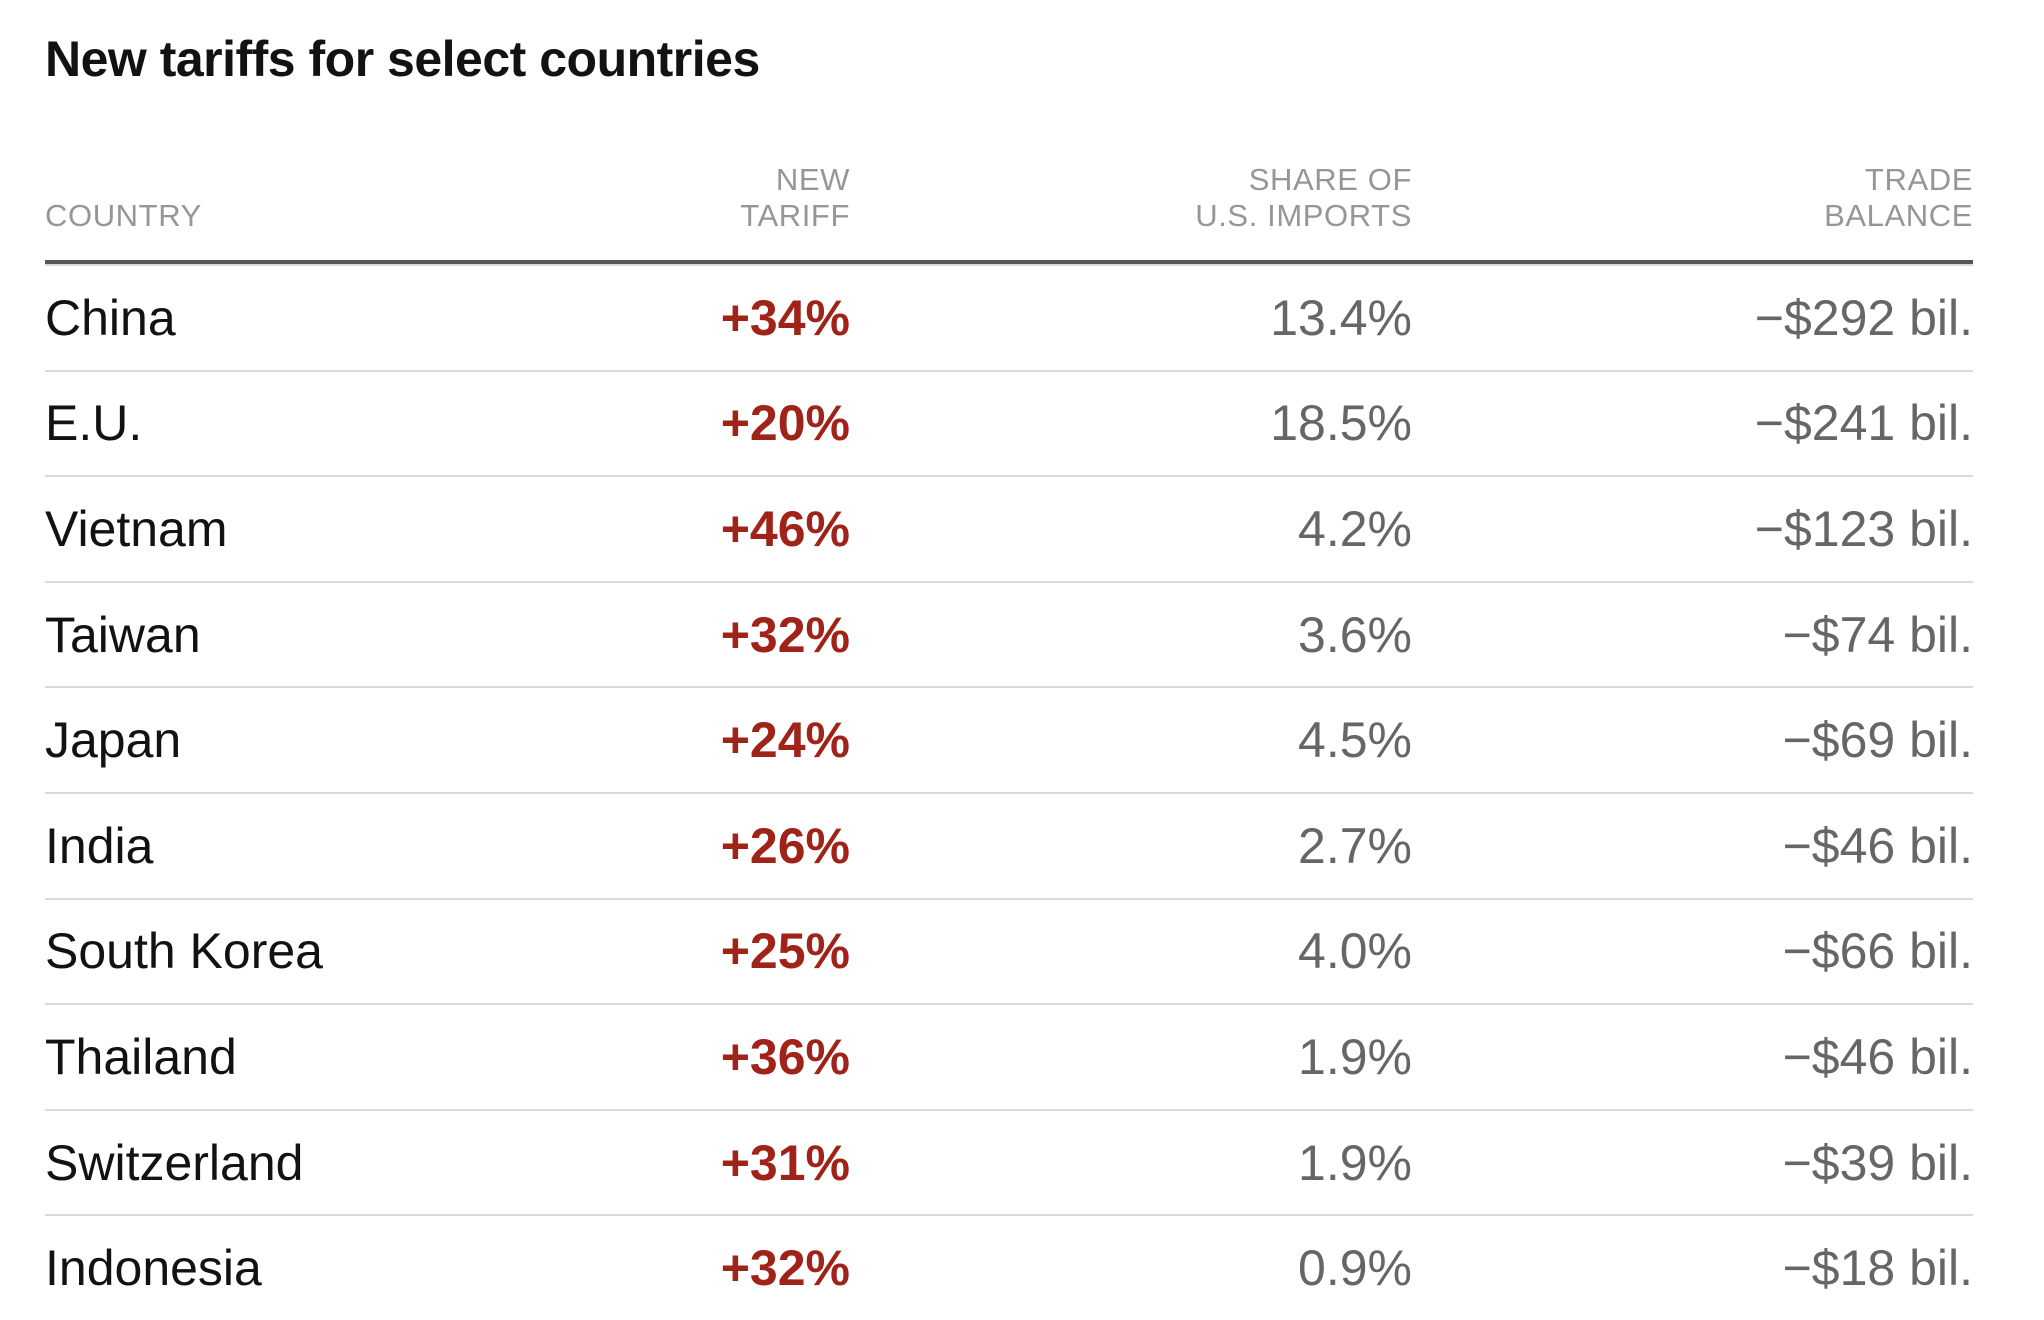 This screenshot has width=2044, height=1320. What do you see at coordinates (785, 1056) in the screenshot?
I see `new-tariff-cell: +36%` at bounding box center [785, 1056].